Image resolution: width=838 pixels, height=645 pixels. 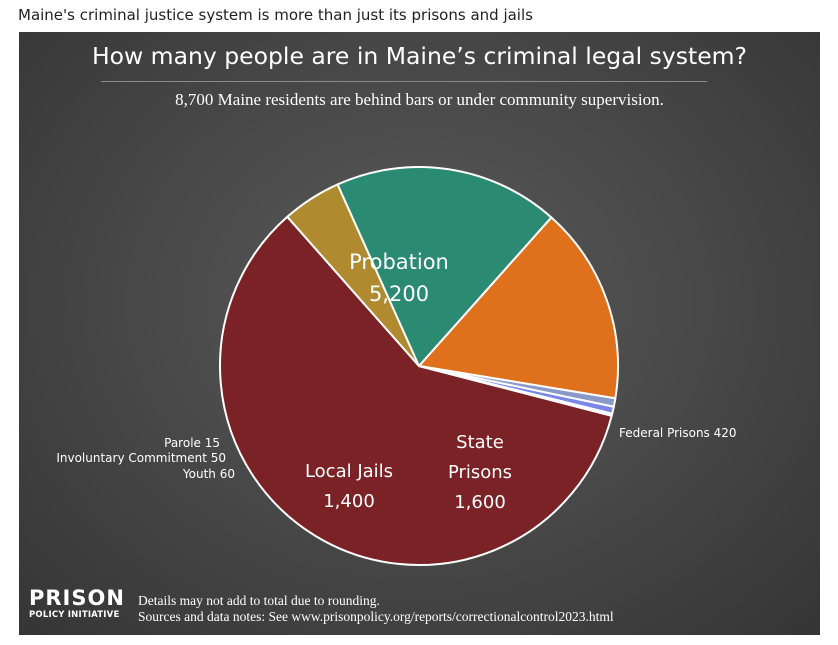 What do you see at coordinates (74, 615) in the screenshot?
I see `logo-line2: POLICY INITIATIVE` at bounding box center [74, 615].